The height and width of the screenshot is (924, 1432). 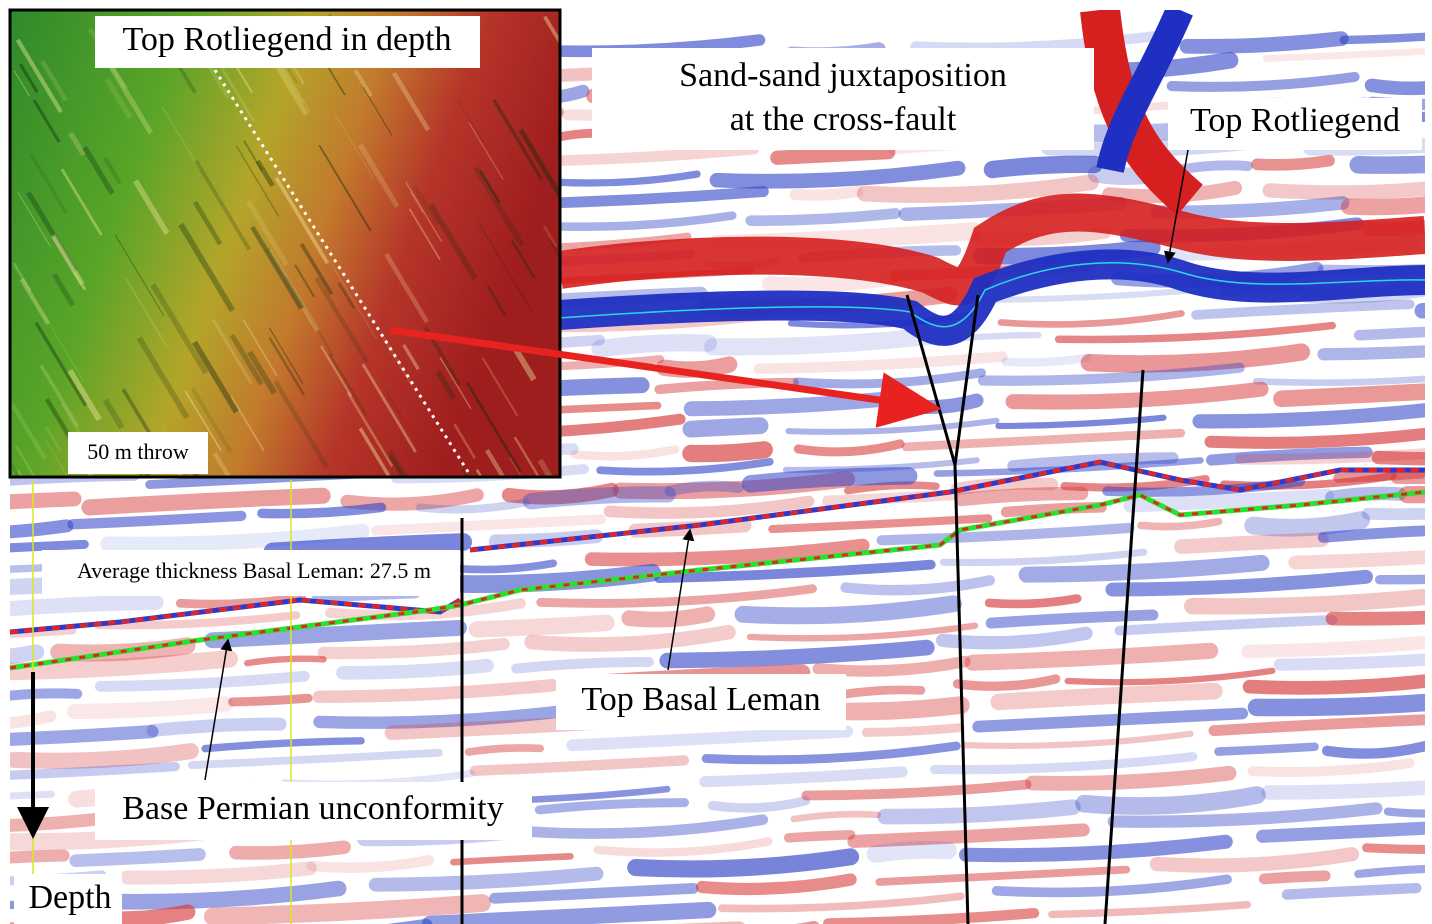 I want to click on annotation: Sand-sand juxtaposition, so click(x=843, y=75).